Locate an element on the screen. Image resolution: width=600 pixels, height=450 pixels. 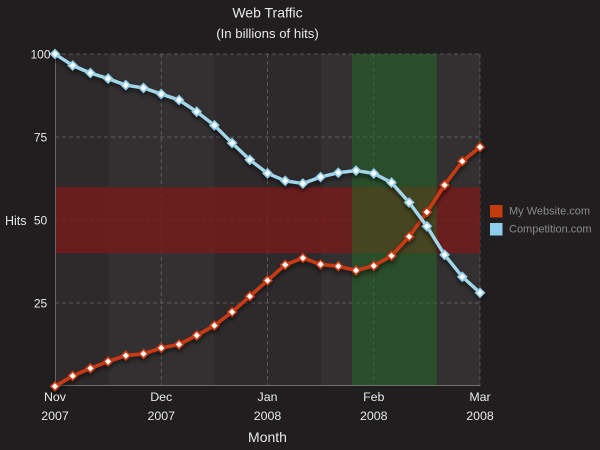
svg-text: Competition.com is located at coordinates (550, 230).